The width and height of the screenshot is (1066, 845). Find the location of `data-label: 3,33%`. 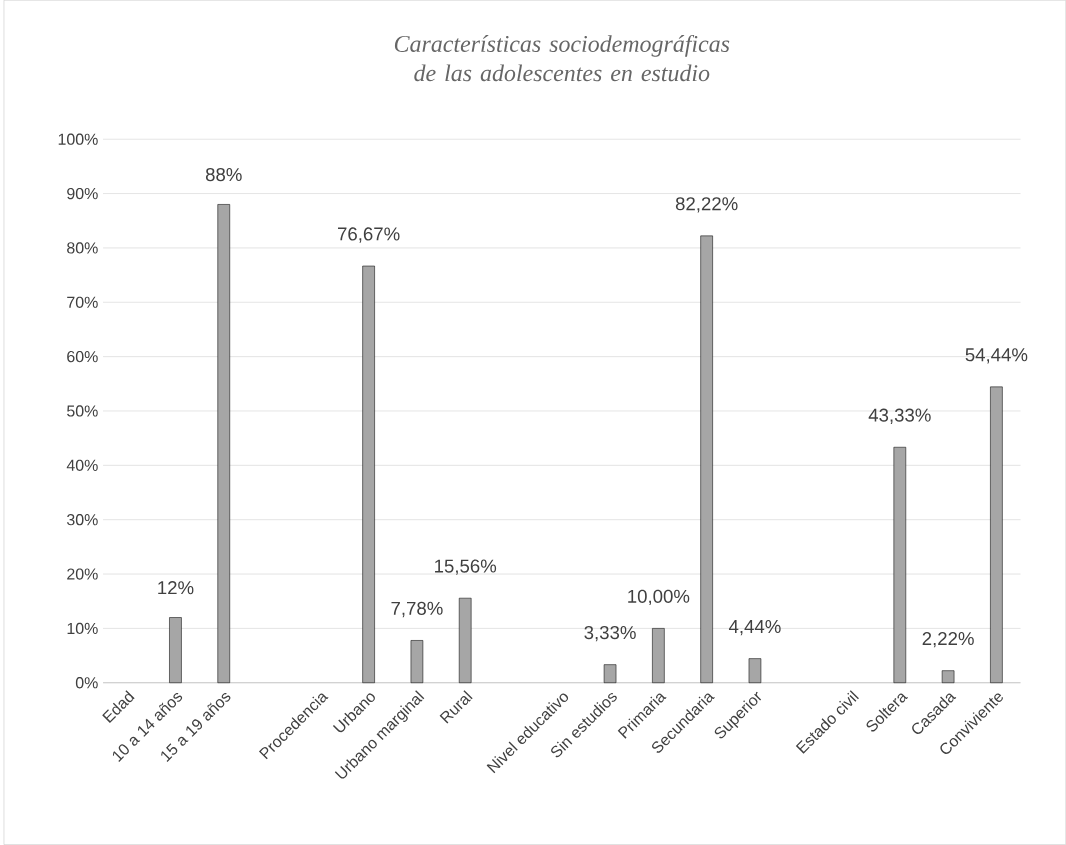

data-label: 3,33% is located at coordinates (610, 633).